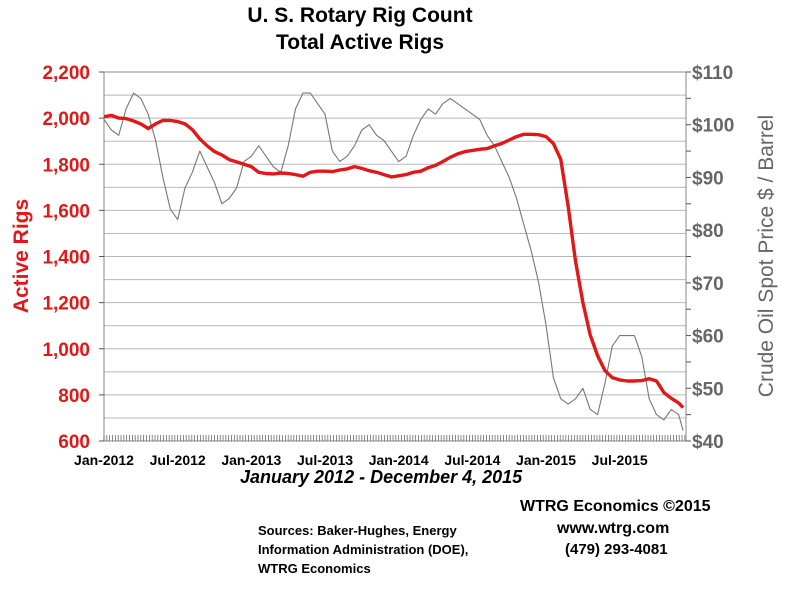 Image resolution: width=789 pixels, height=594 pixels. Describe the element at coordinates (616, 549) in the screenshot. I see `phone-text: (479) 293-4081` at that location.